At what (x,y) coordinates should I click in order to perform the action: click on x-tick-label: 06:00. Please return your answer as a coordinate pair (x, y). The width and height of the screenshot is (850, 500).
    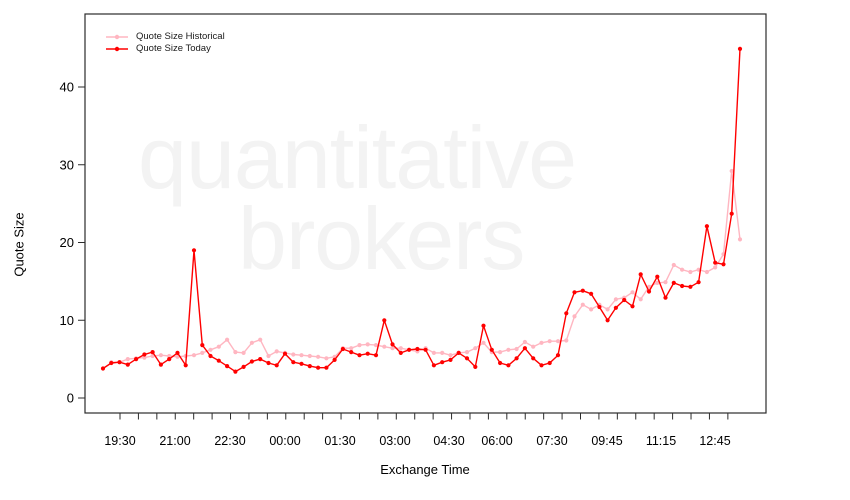
    Looking at the image, I should click on (496, 441).